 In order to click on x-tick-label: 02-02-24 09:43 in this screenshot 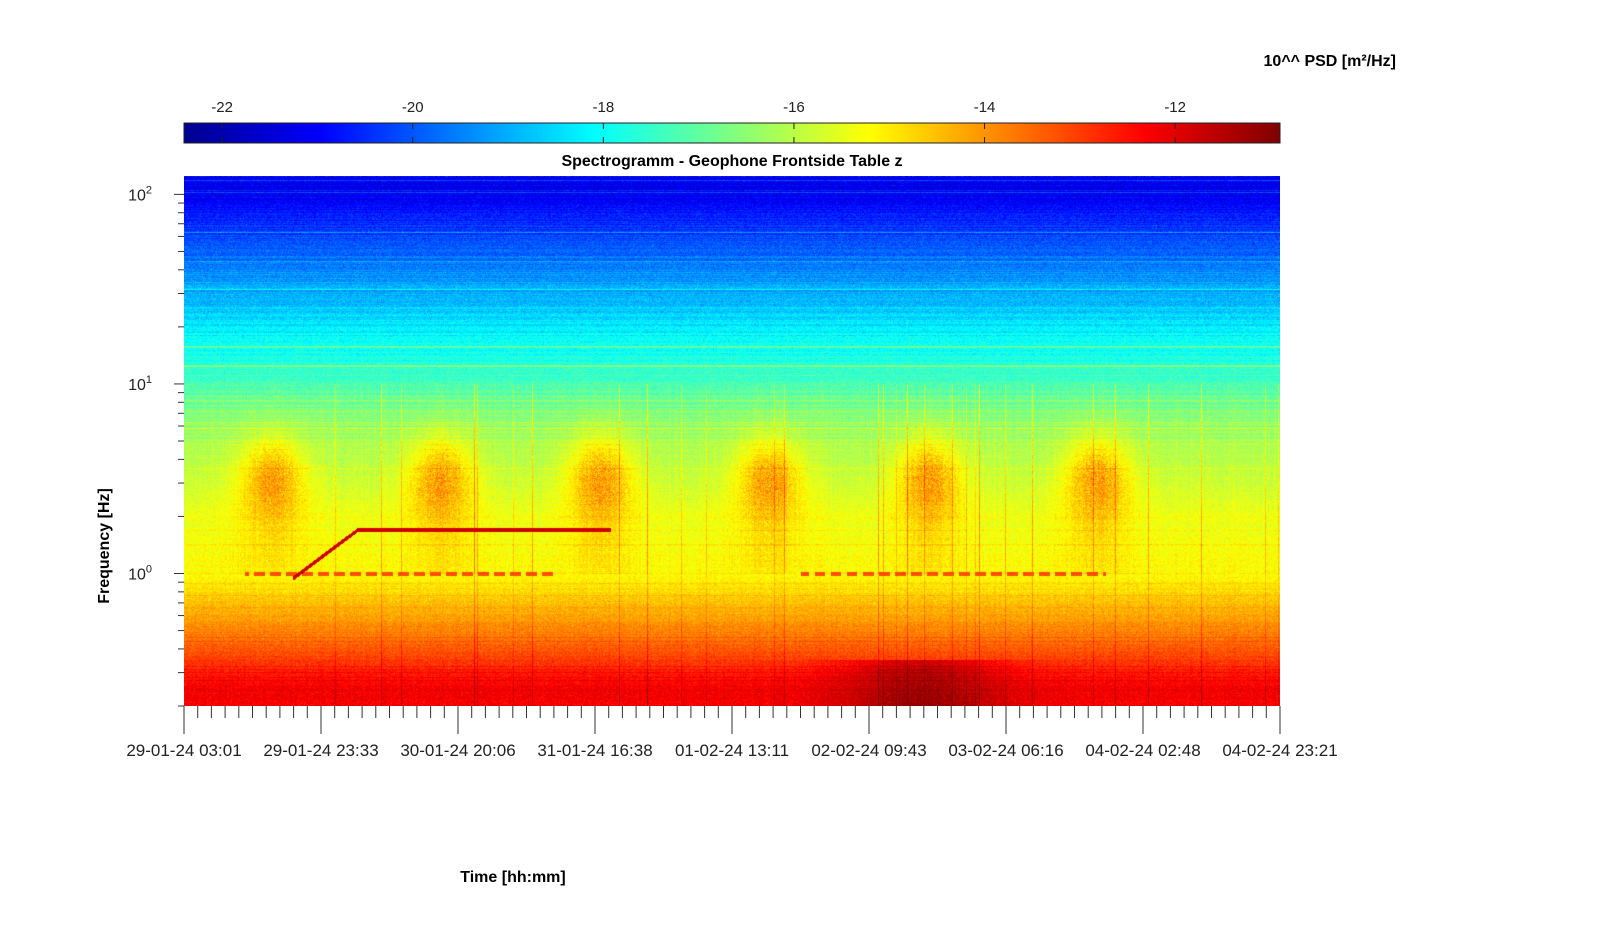, I will do `click(868, 750)`.